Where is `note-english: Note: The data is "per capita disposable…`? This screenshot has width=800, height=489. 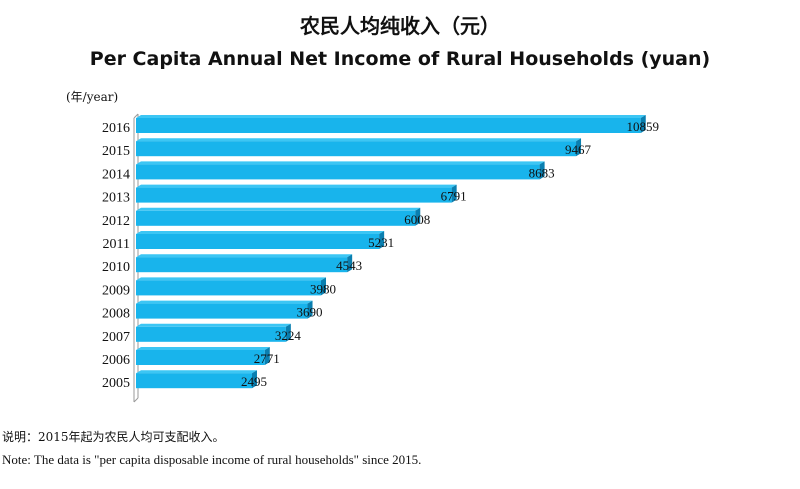
note-english: Note: The data is "per capita disposable… is located at coordinates (212, 459).